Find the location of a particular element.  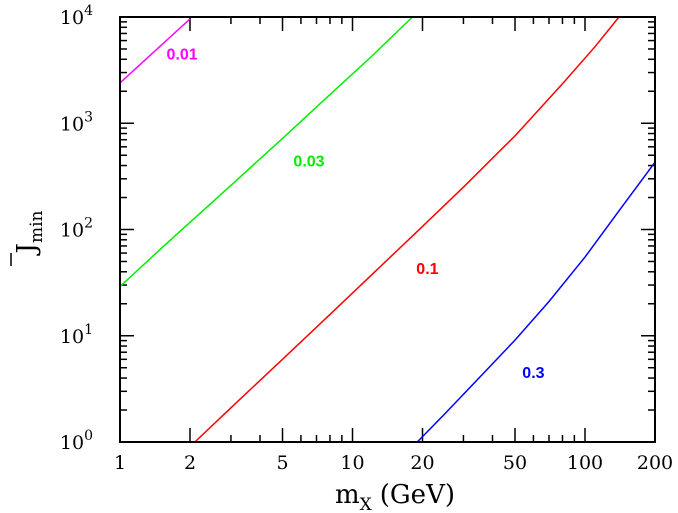

y-axis-label: Jmin is located at coordinates (28, 238).